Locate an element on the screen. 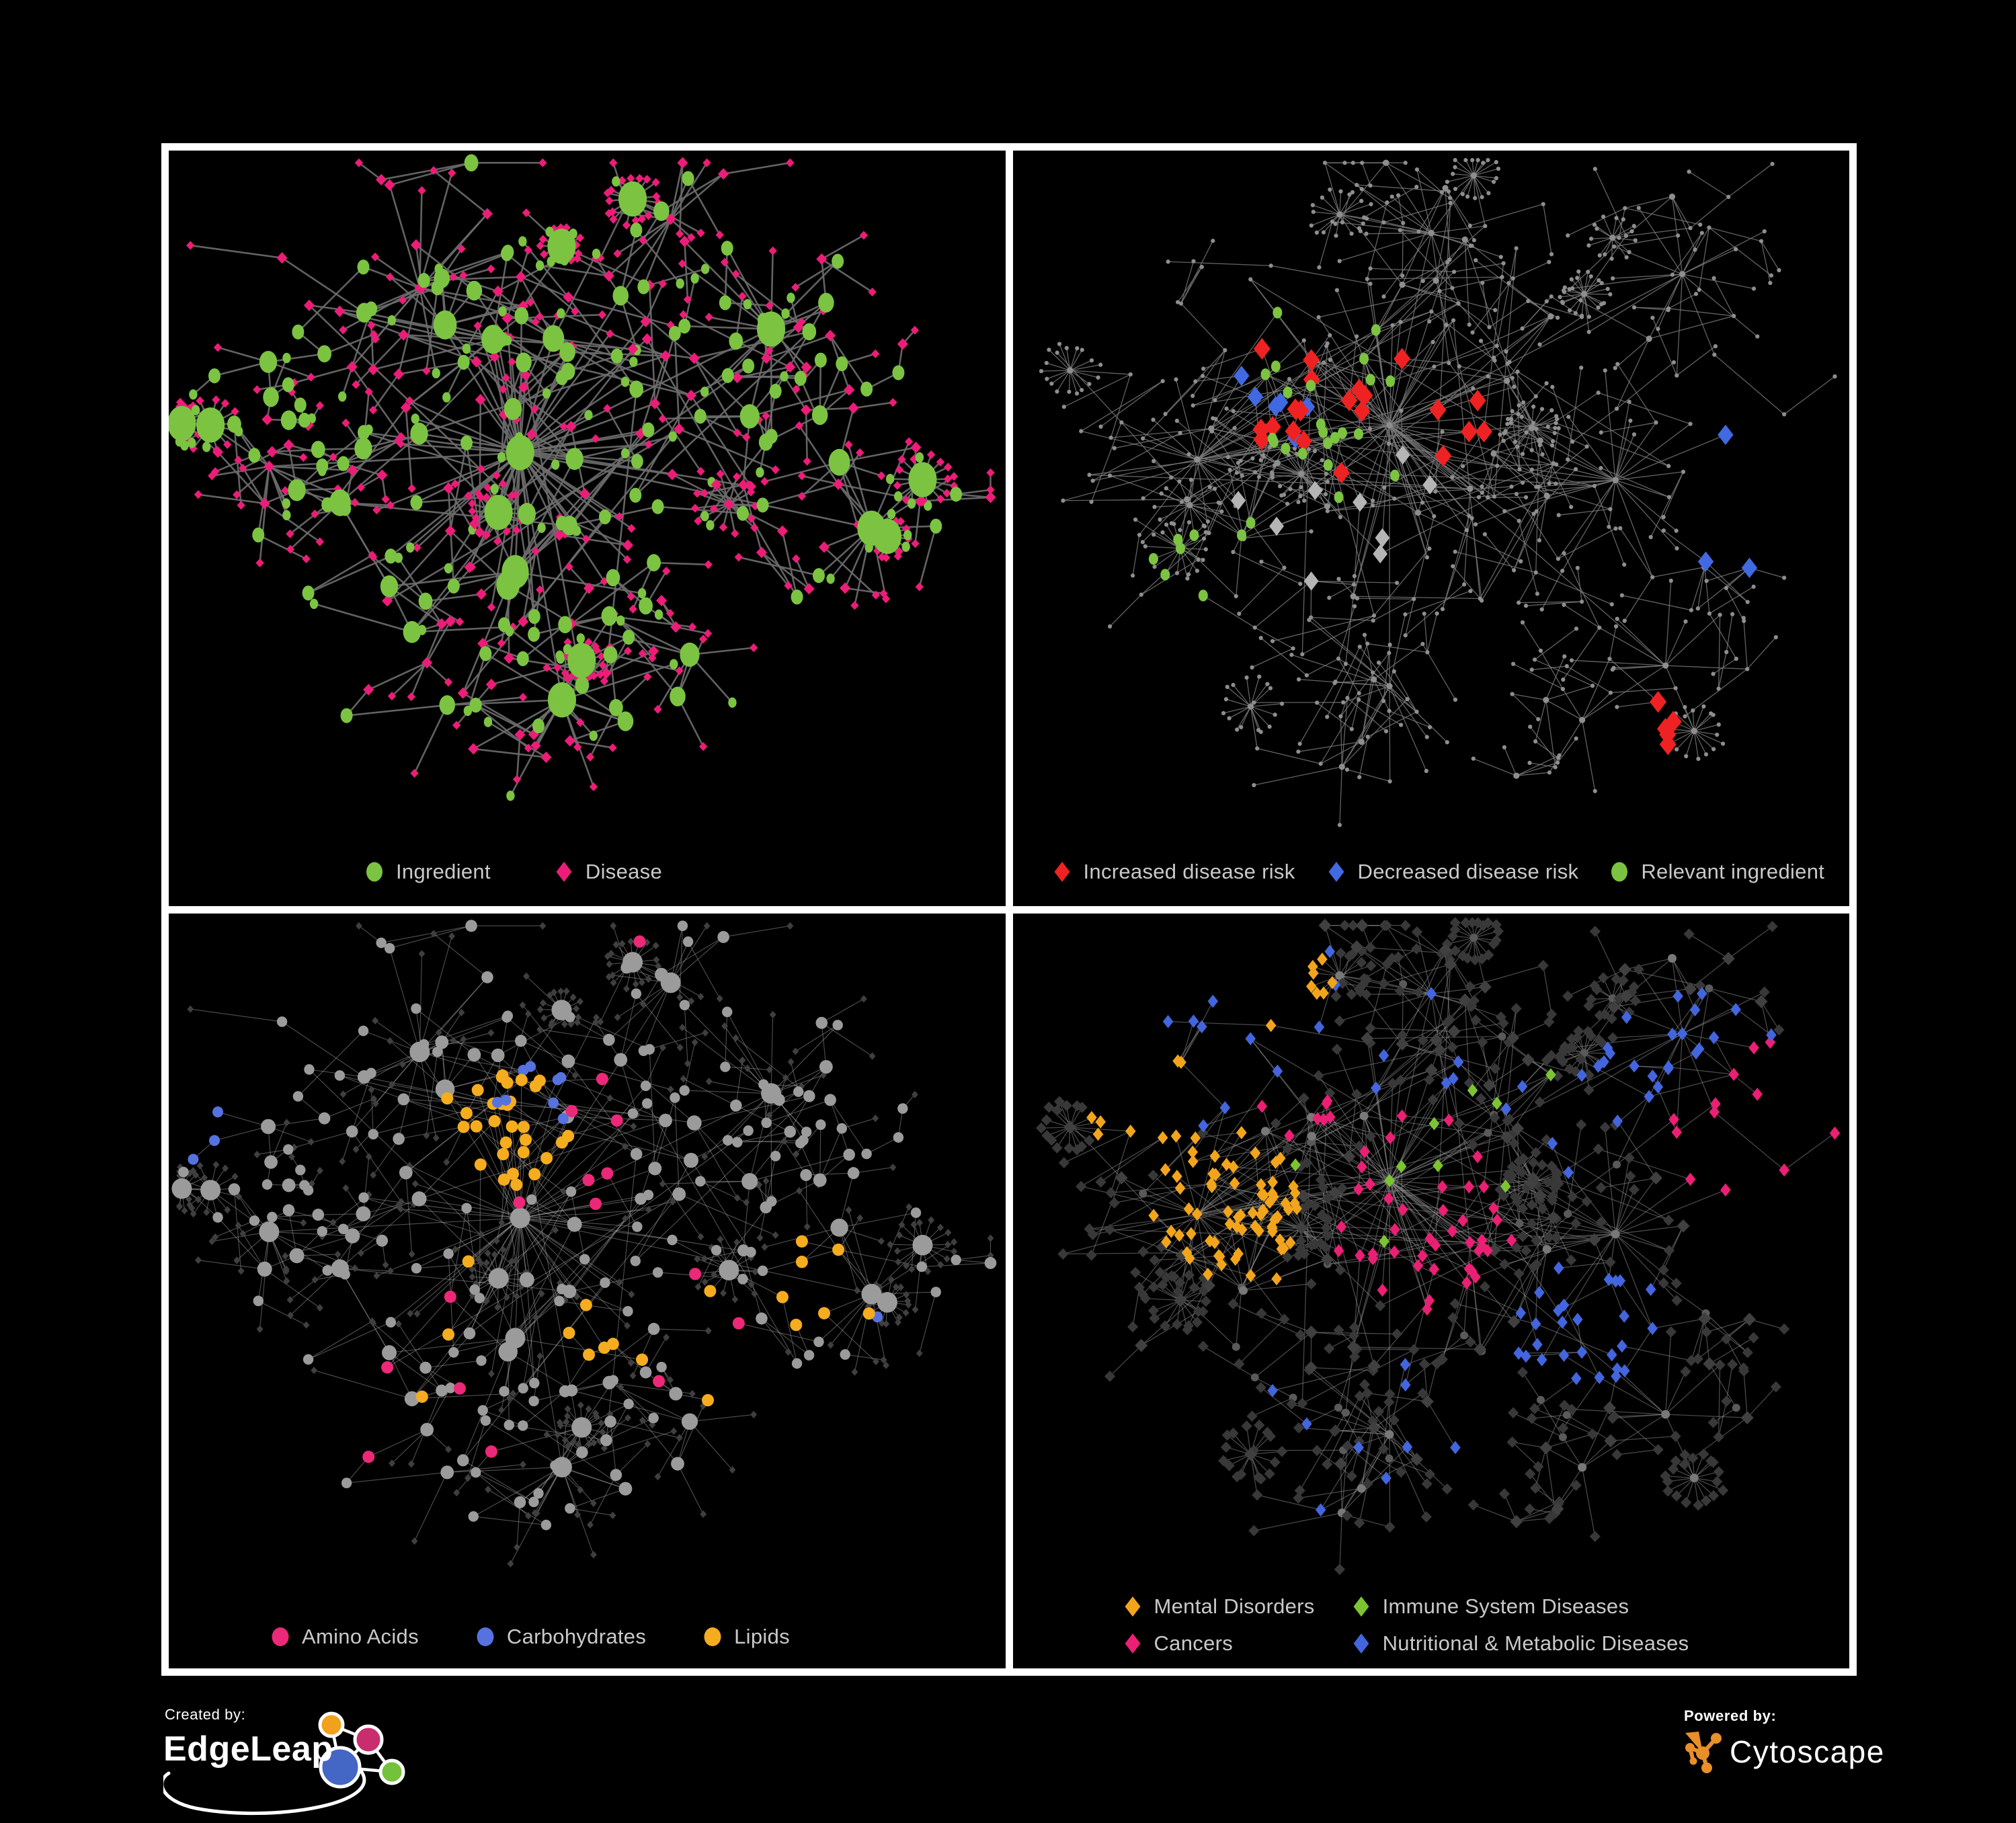 Image resolution: width=2016 pixels, height=1823 pixels. legend-diamond-swatch-icon is located at coordinates (564, 872).